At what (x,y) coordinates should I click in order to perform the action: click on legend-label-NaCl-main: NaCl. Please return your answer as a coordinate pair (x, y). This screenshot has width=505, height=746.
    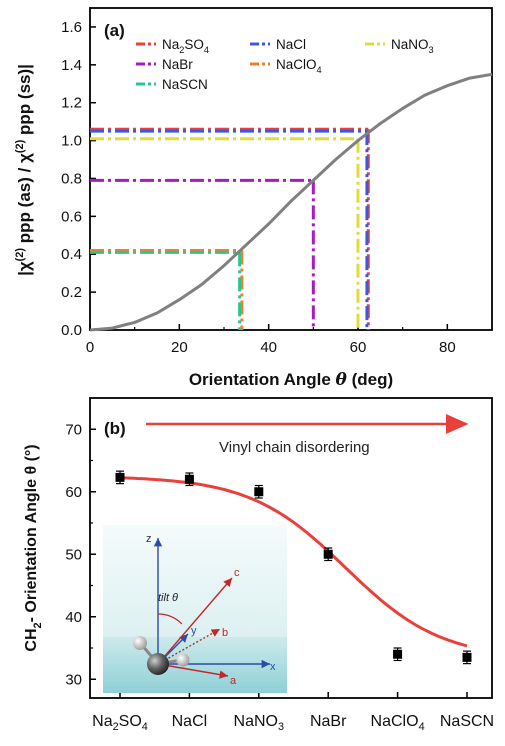
    Looking at the image, I should click on (291, 44).